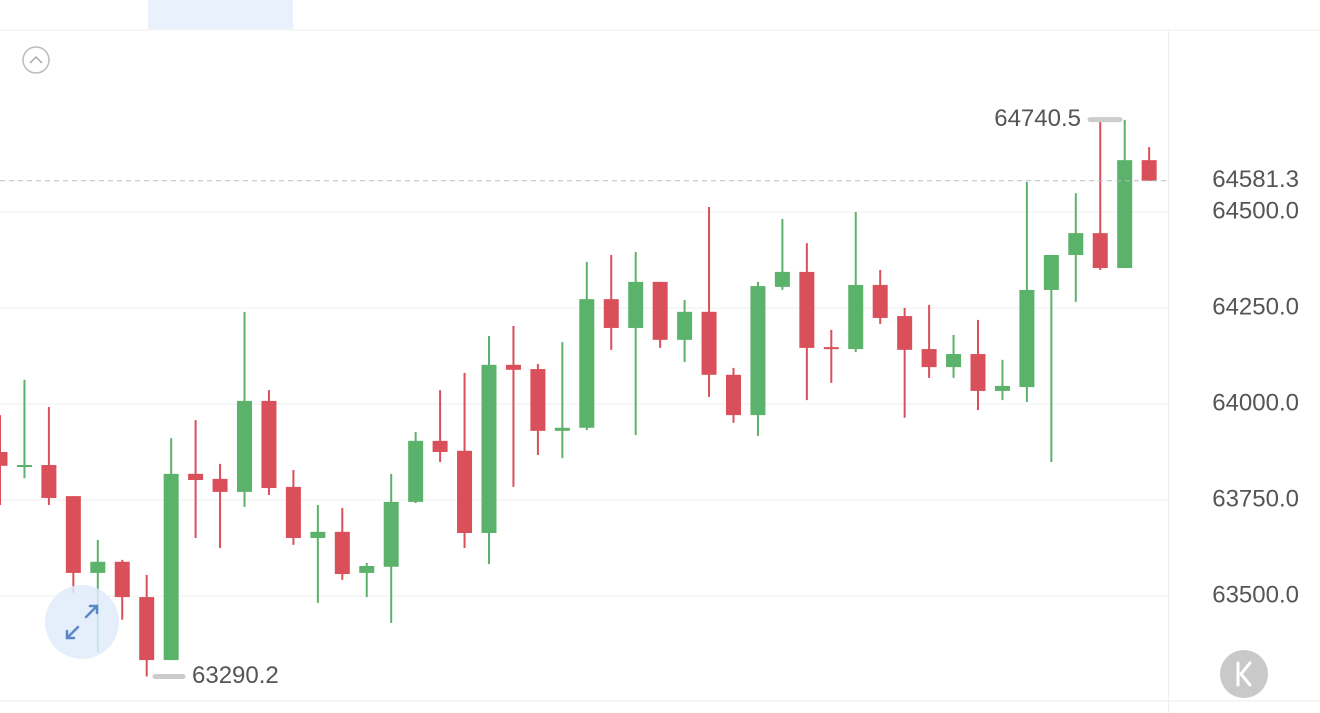 This screenshot has height=713, width=1320. I want to click on max-label: 64740.5, so click(1037, 118).